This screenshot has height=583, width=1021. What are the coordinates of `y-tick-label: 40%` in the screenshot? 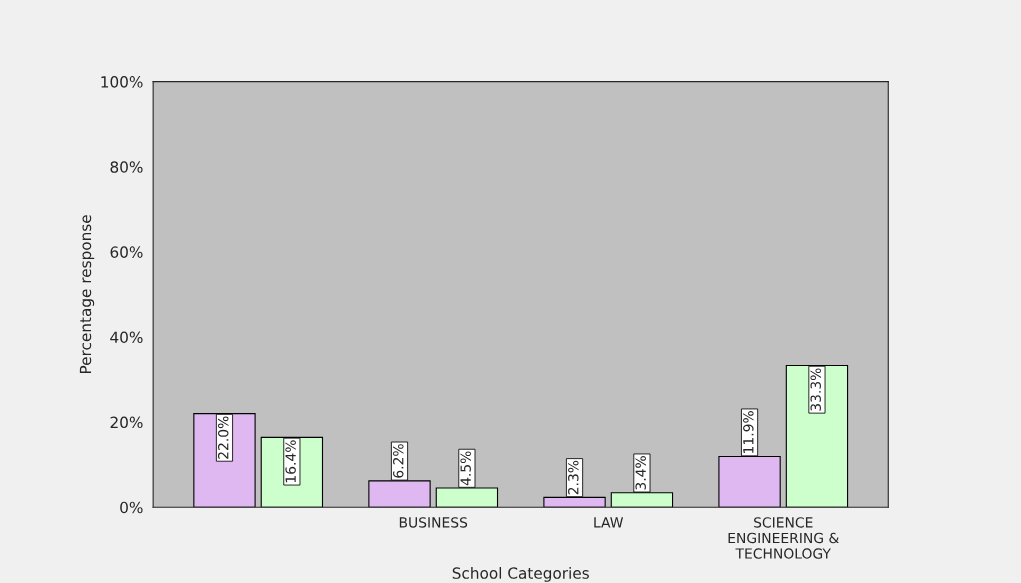 It's located at (126, 337).